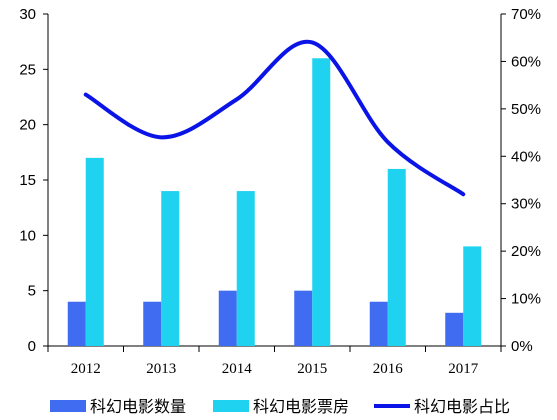  Describe the element at coordinates (526, 14) in the screenshot. I see `right-tick-label: 70%` at that location.